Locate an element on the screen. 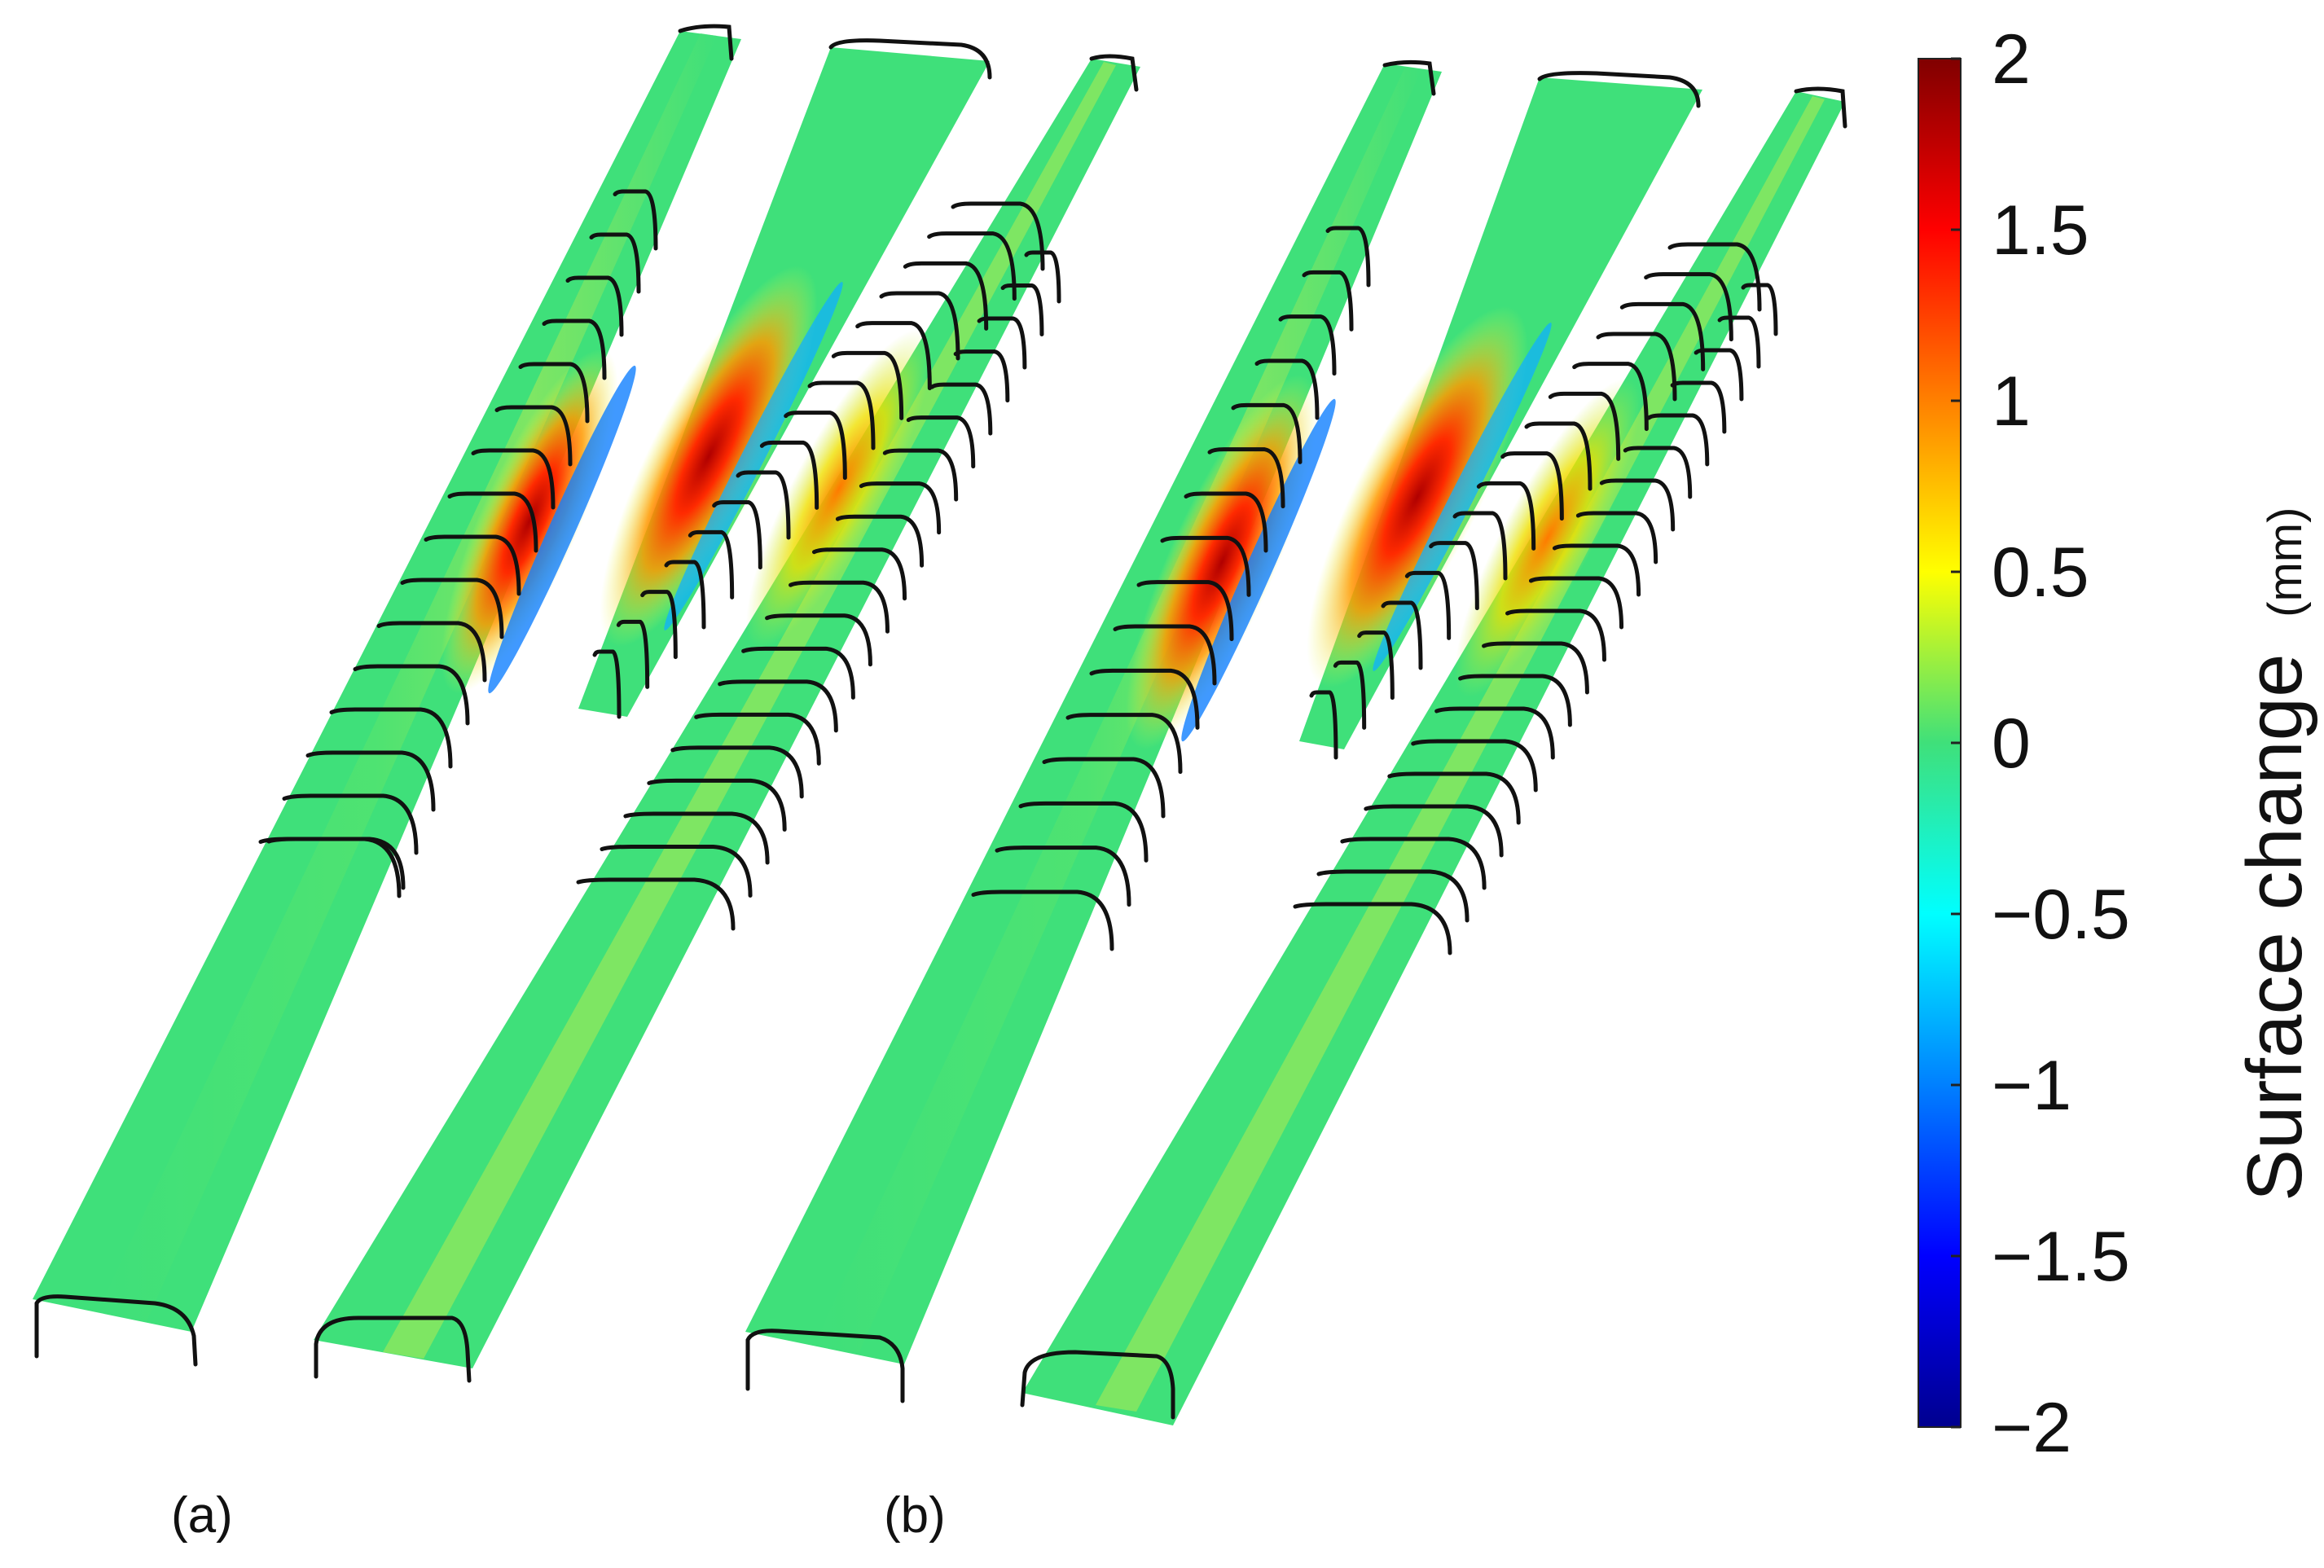 This screenshot has width=2324, height=1568. beam-b1-coolband is located at coordinates (1258, 570).